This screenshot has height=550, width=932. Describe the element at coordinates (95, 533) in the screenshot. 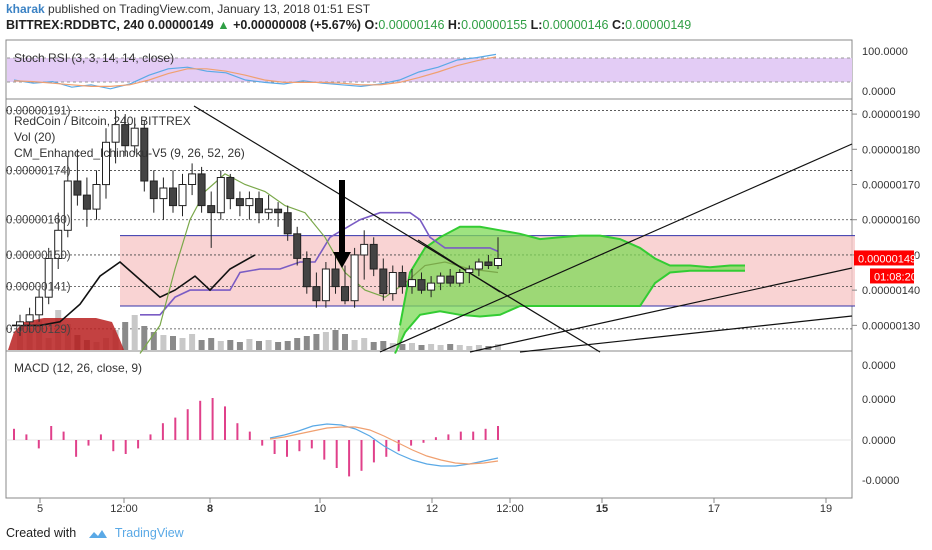

I see `footer: Created with TradingView` at that location.